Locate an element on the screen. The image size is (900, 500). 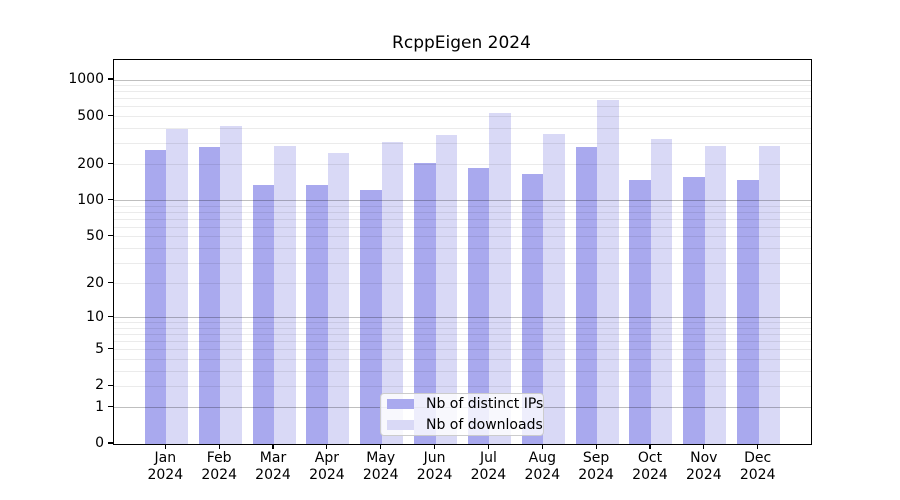
bar-nb-of-downloads-nov is located at coordinates (715, 294).